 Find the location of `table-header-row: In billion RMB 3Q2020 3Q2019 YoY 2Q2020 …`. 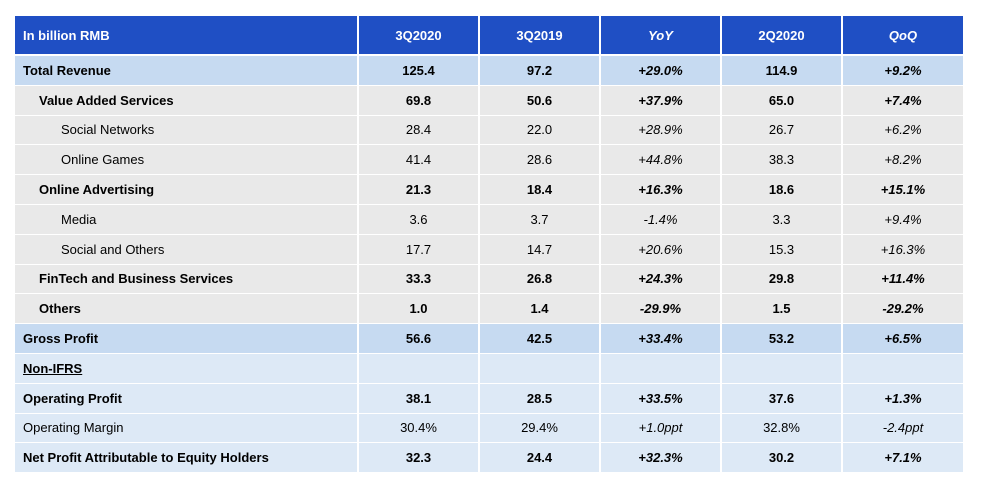

table-header-row: In billion RMB 3Q2020 3Q2019 YoY 2Q2020 … is located at coordinates (489, 36).